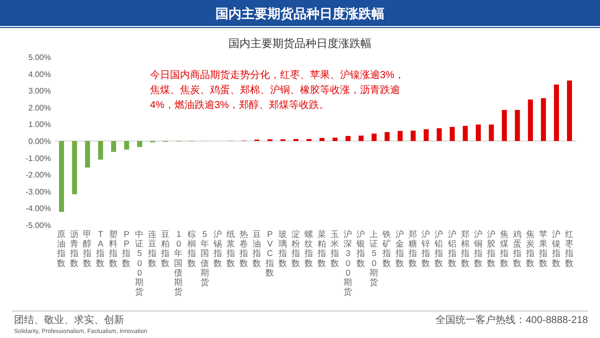 This screenshot has width=600, height=338. What do you see at coordinates (348, 263) in the screenshot?
I see `x-tick-label: 沪深300期货` at bounding box center [348, 263].